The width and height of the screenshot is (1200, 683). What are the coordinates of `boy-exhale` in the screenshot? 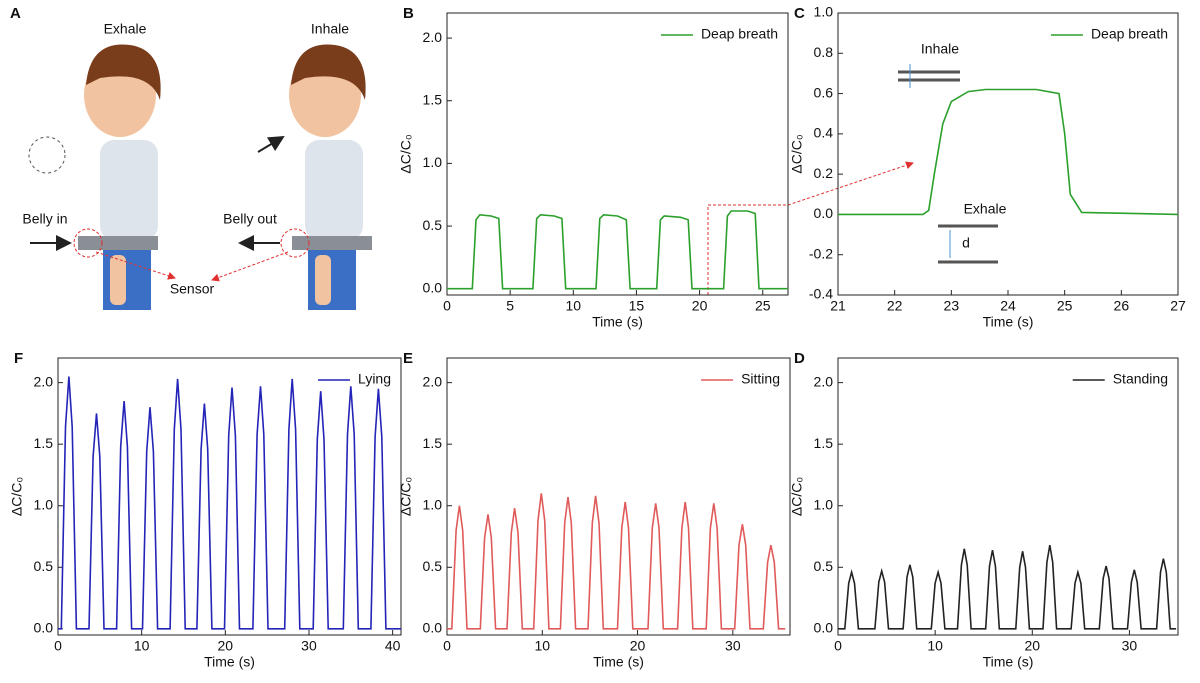 It's located at (94, 177).